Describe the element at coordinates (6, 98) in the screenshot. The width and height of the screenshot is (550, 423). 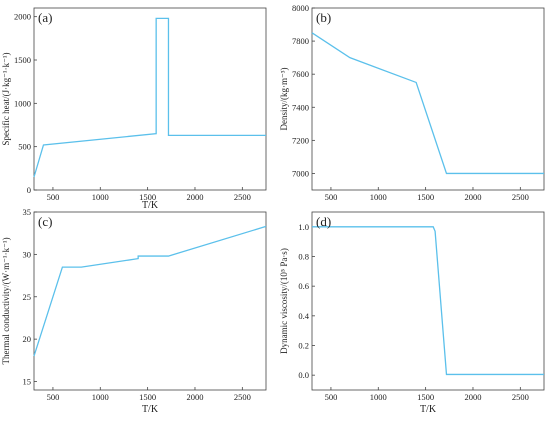
I see `y-axis-label: Specific heat/(J·kg⁻¹·k⁻¹)` at that location.